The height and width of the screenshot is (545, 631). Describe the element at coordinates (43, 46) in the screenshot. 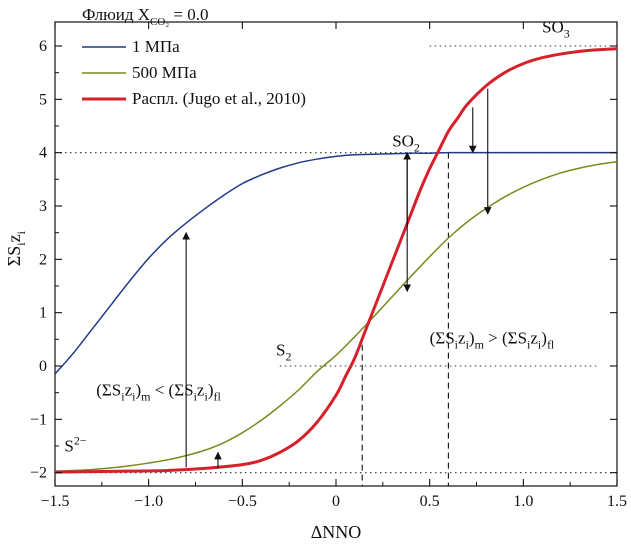

I see `y-tick-label: 6` at that location.